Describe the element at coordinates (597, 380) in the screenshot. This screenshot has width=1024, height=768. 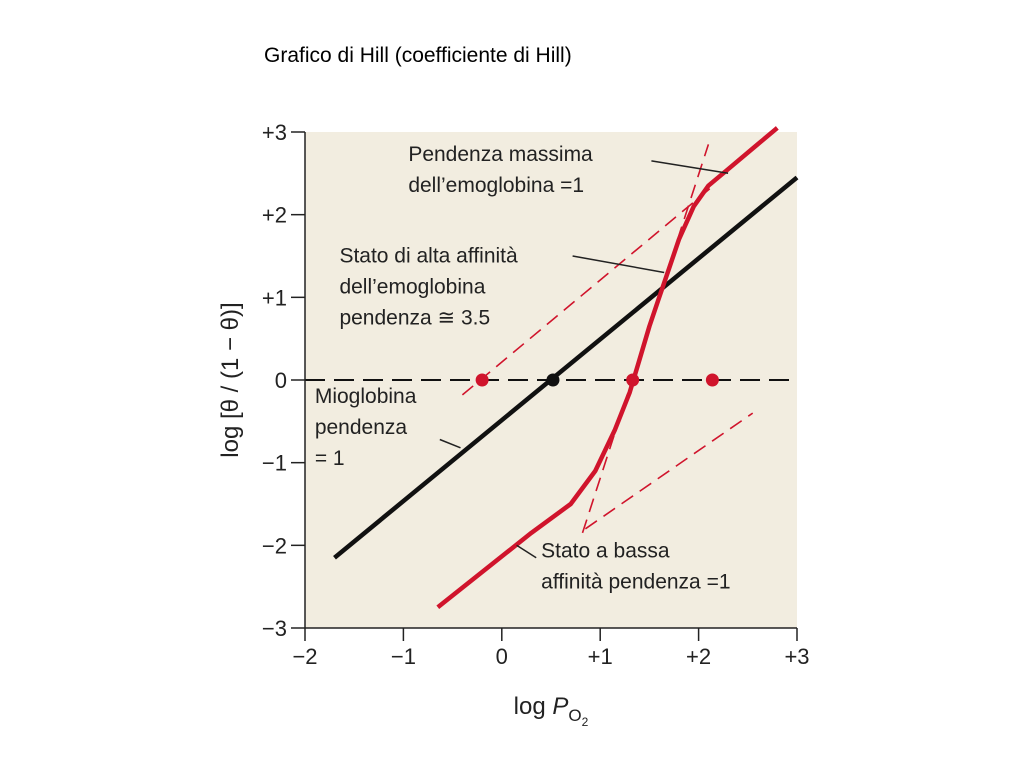
I see `points-layer` at that location.